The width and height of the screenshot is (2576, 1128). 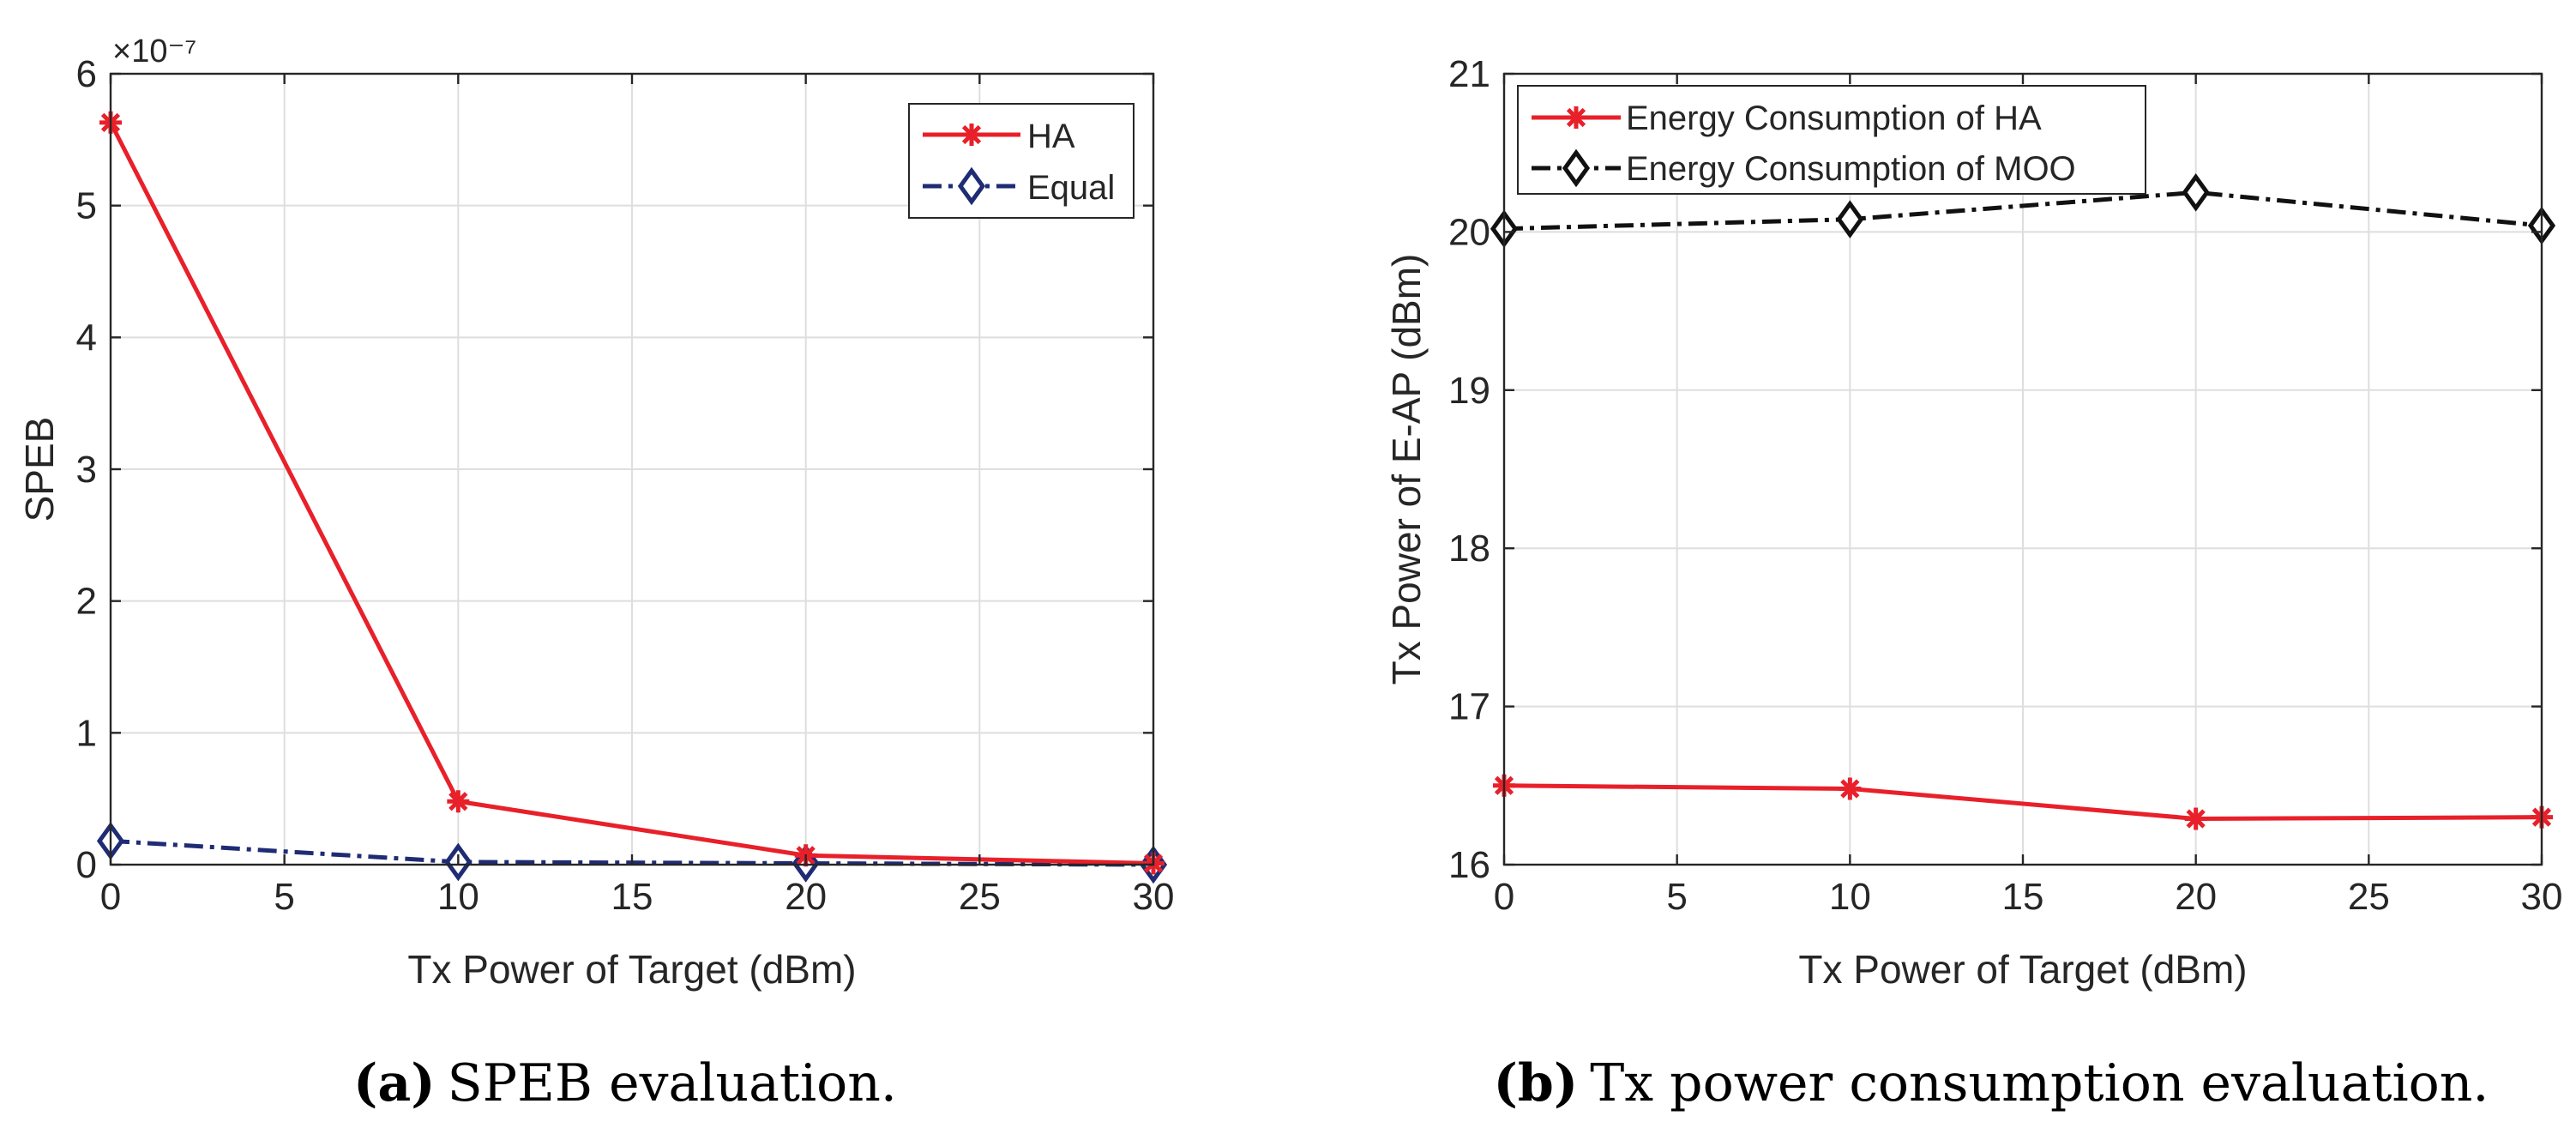 What do you see at coordinates (2542, 897) in the screenshot?
I see `chart-b-x-tick-label: 30` at bounding box center [2542, 897].